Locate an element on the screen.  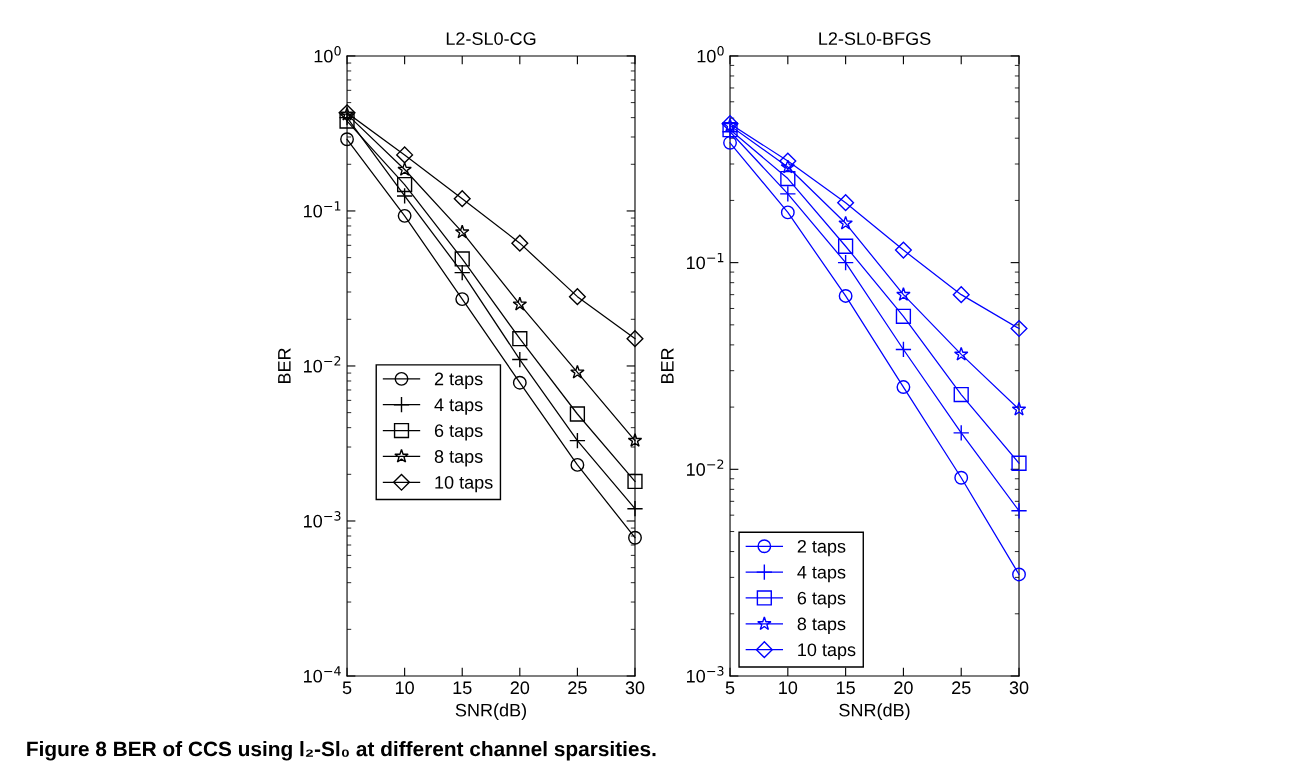
y-tick-label: 10$^{−4}$ is located at coordinates (322, 674).